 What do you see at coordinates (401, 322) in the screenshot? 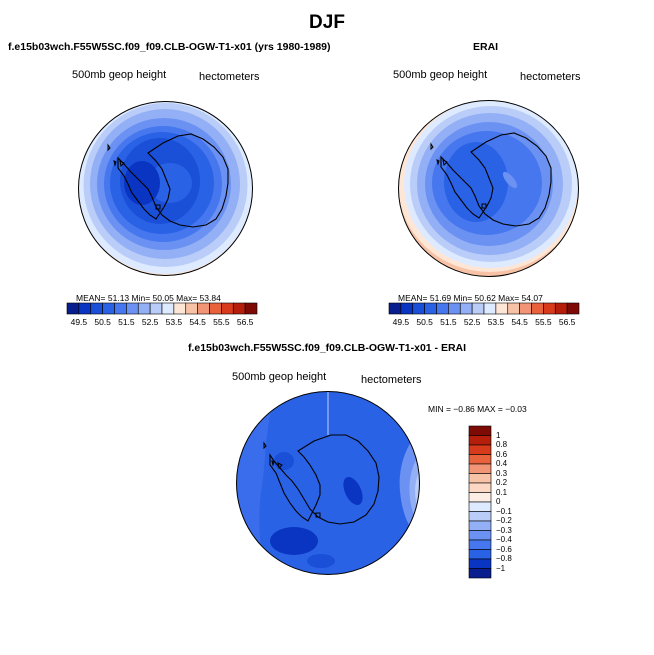
I see `colorbar-tick-label: 49.5` at bounding box center [401, 322].